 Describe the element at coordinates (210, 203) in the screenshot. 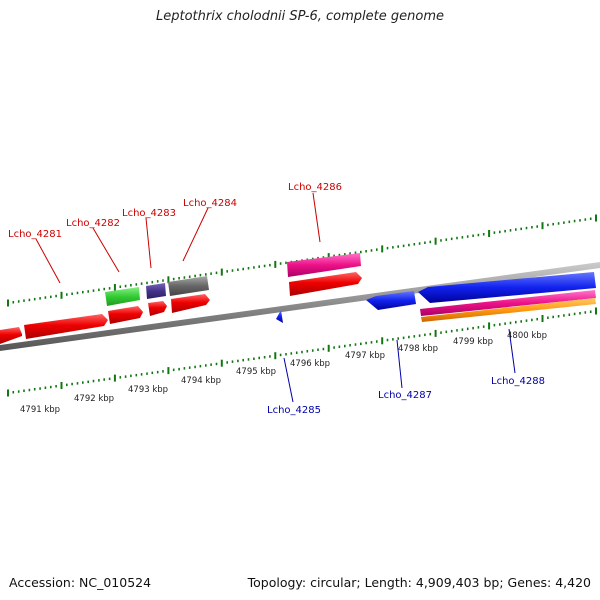

I see `label-lcho-4284: Lcho_4284` at that location.